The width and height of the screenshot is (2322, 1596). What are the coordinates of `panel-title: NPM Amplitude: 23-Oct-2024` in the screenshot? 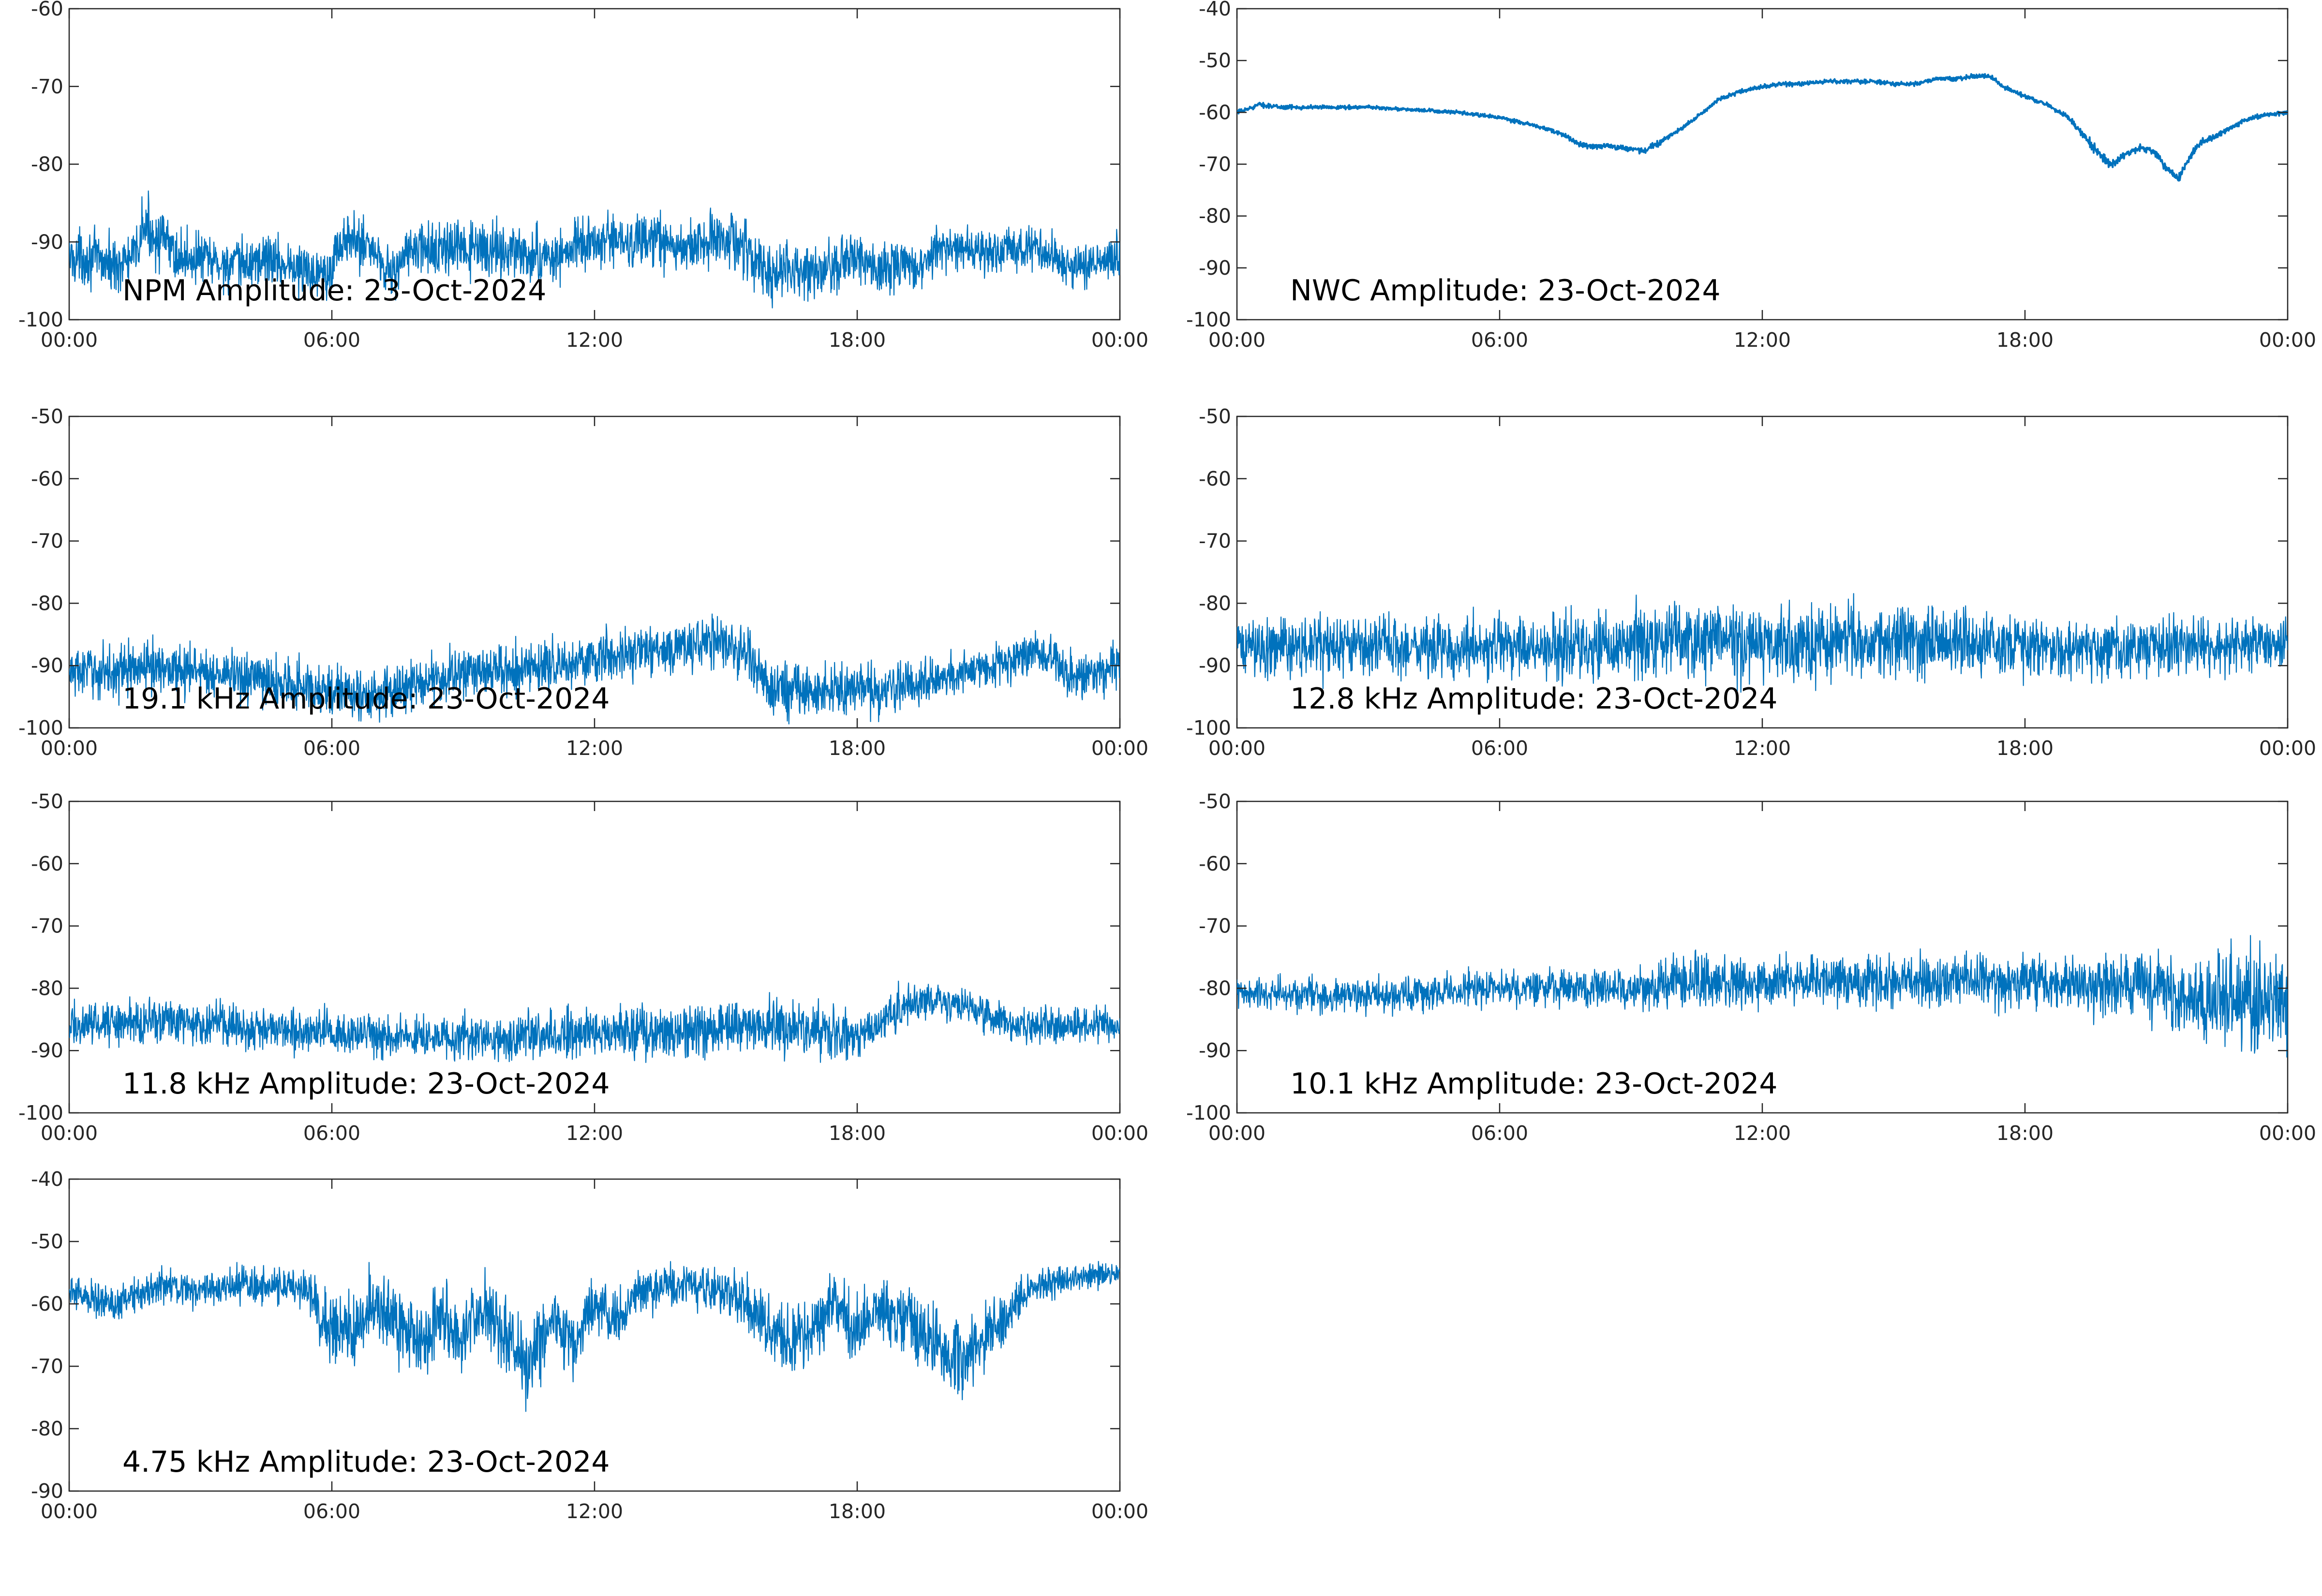 It's located at (334, 291).